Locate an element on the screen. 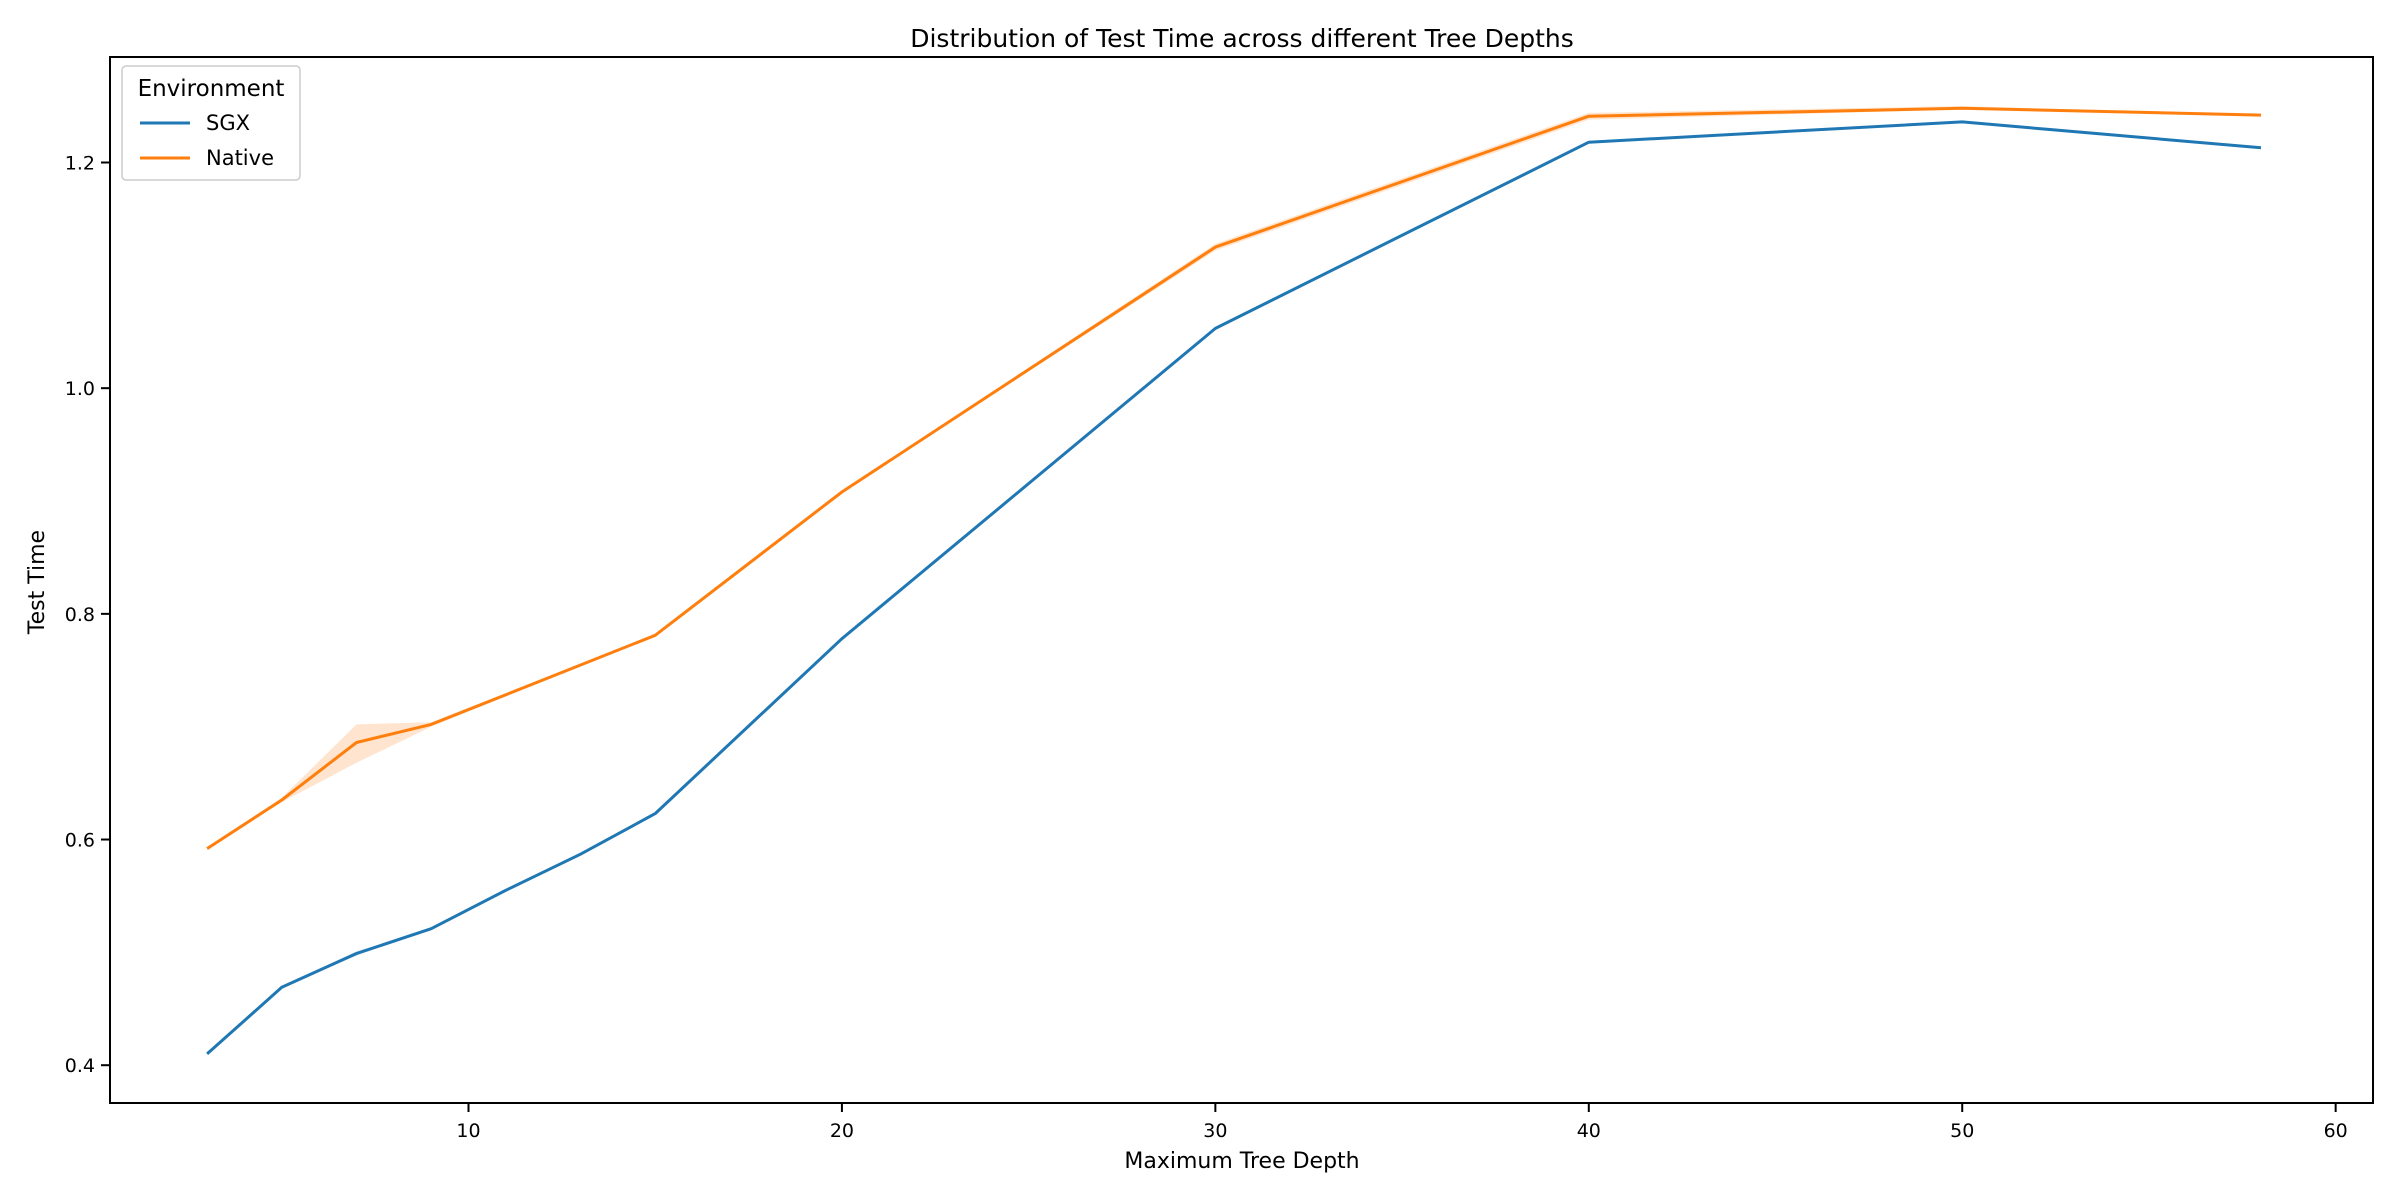 This screenshot has width=2400, height=1200. x-axis-ticks: 10 20 30 40 50 60 is located at coordinates (1402, 1122).